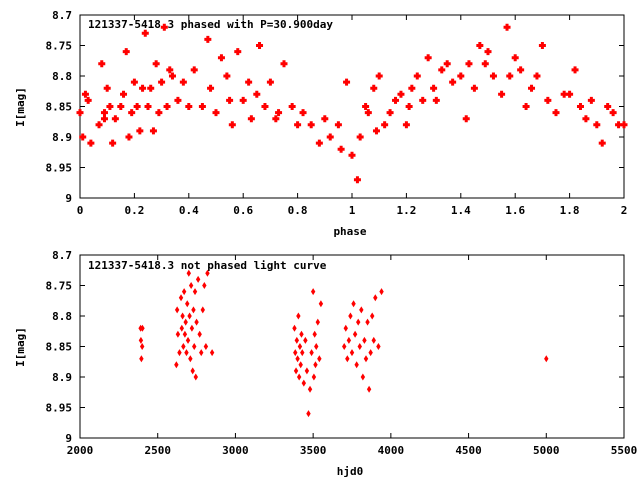  I want to click on x-tick-label: 5000, so click(546, 450).